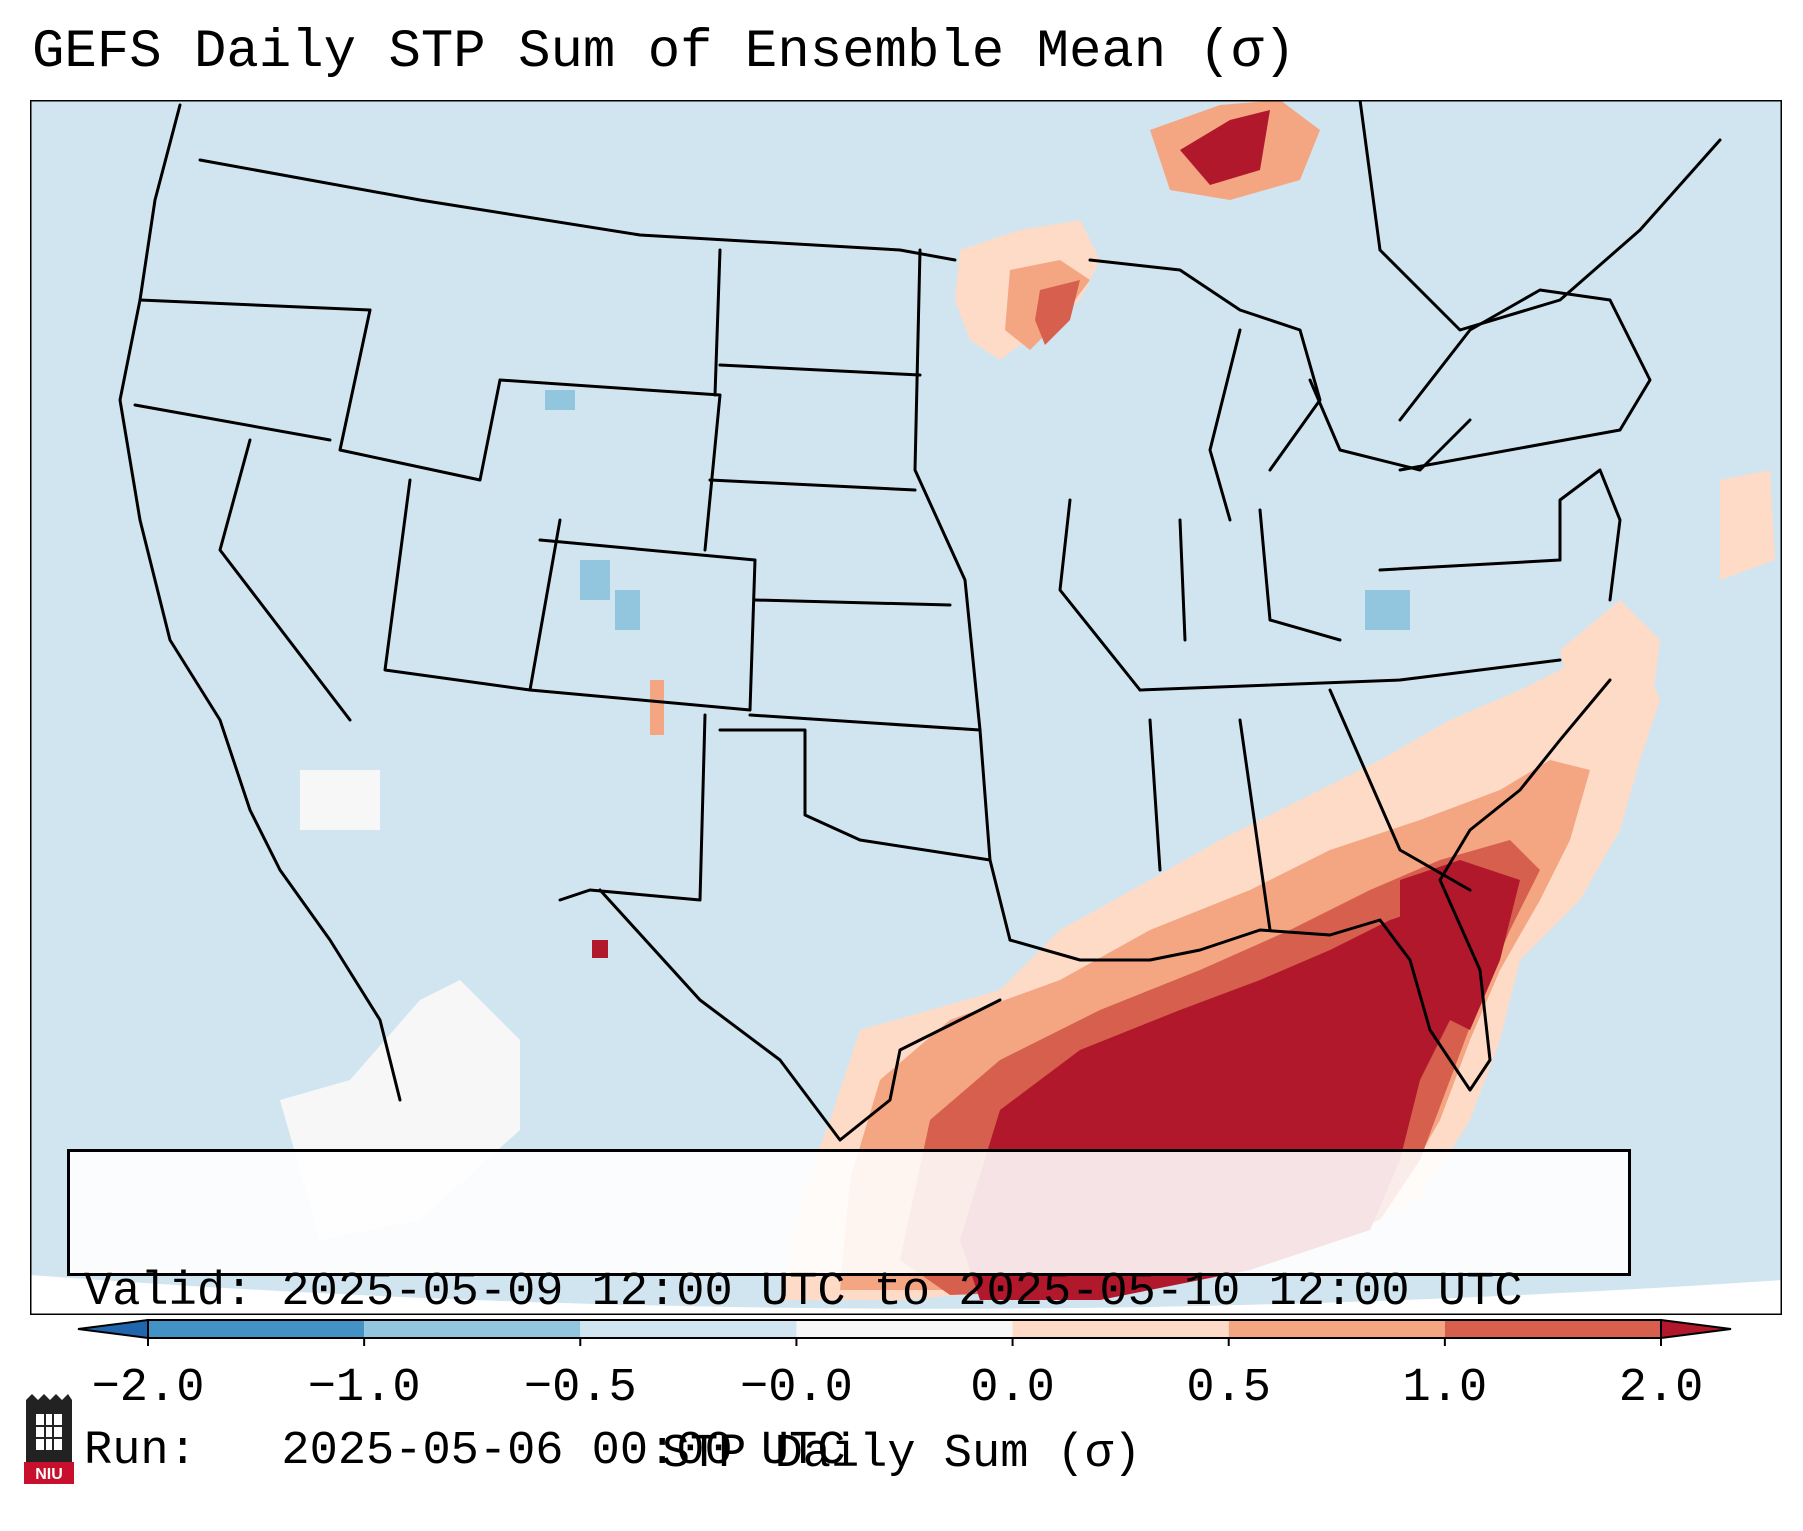  Describe the element at coordinates (49, 1439) in the screenshot. I see `niu-logo: NIU` at that location.